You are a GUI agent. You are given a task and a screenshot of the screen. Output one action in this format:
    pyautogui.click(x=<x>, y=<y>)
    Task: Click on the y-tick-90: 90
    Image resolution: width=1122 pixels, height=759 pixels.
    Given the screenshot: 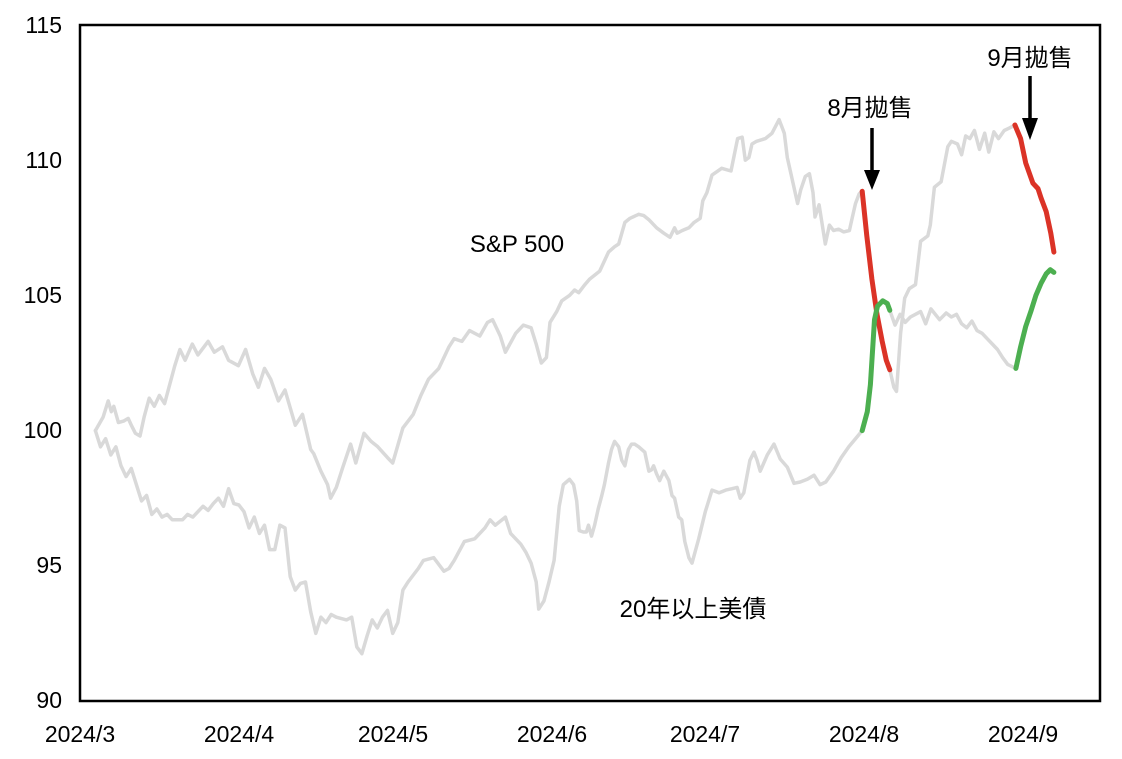 What is the action you would take?
    pyautogui.click(x=49, y=700)
    